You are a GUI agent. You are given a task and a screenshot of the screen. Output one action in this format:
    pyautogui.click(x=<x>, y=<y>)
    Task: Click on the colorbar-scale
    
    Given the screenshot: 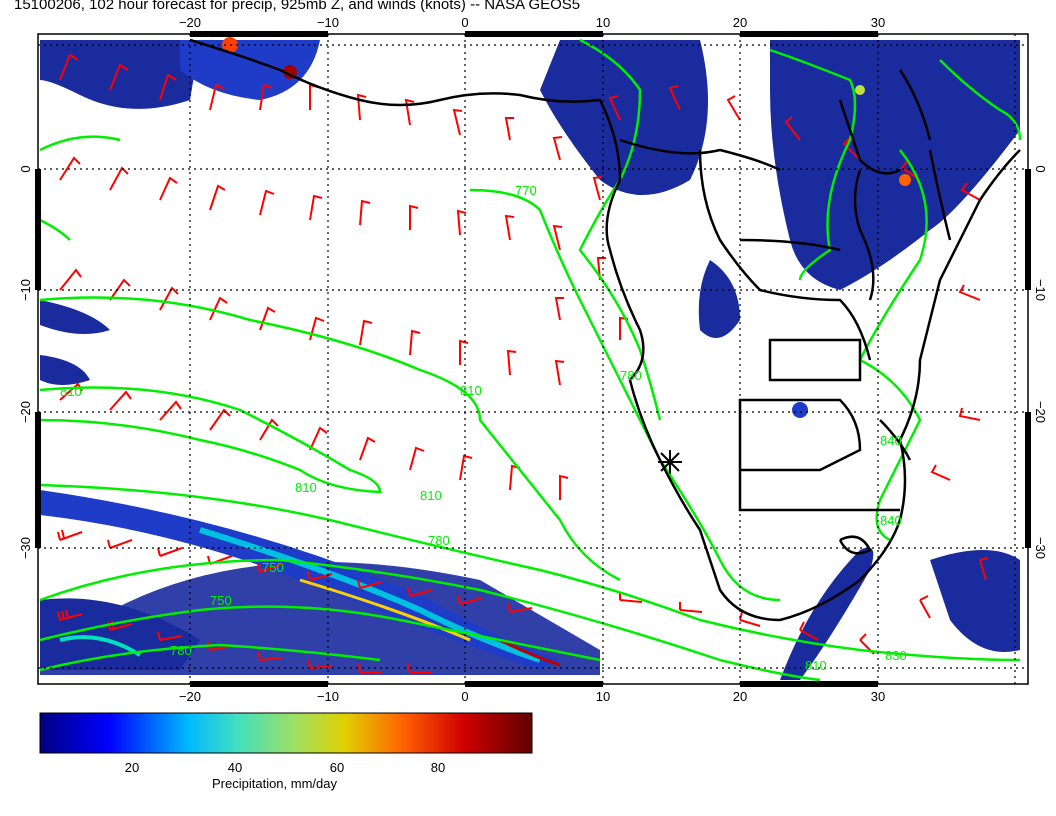 What is the action you would take?
    pyautogui.click(x=286, y=733)
    